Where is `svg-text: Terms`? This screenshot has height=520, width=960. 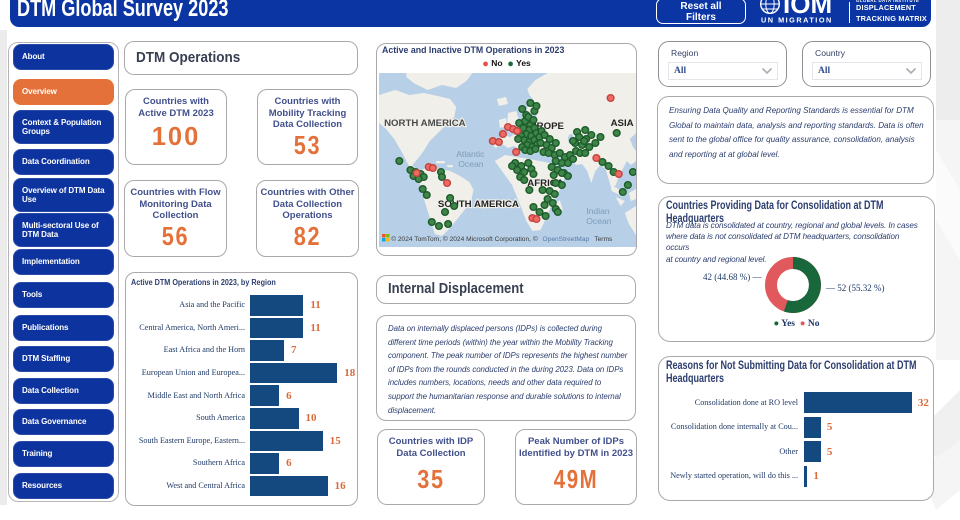
svg-text: Terms is located at coordinates (603, 239).